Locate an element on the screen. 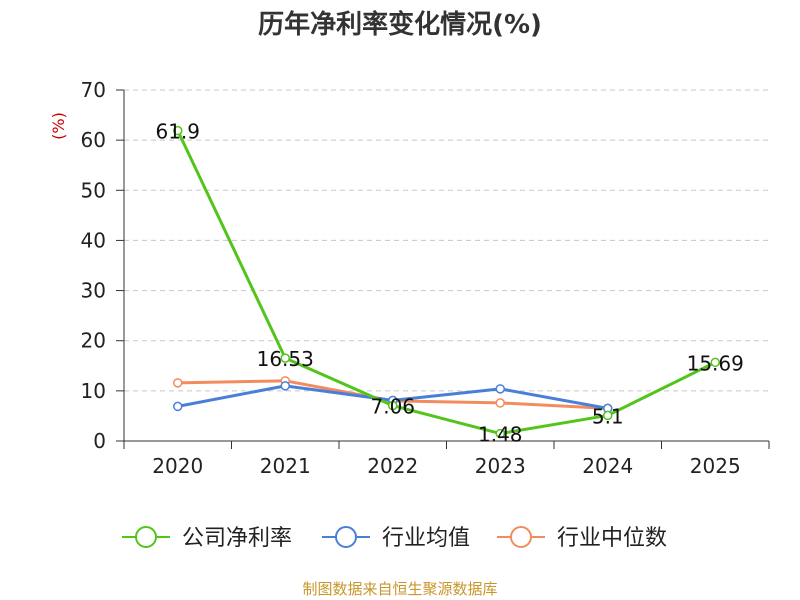 The height and width of the screenshot is (600, 800). y-tick-label: 0 is located at coordinates (99, 441).